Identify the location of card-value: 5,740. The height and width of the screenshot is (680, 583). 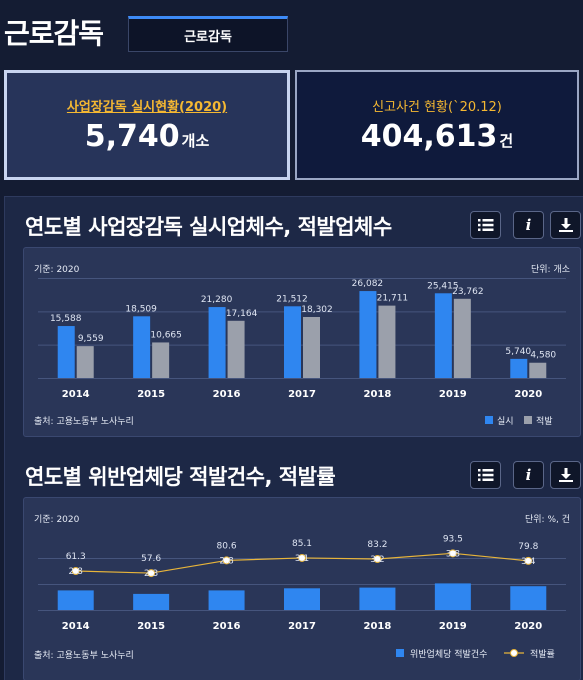
(132, 136).